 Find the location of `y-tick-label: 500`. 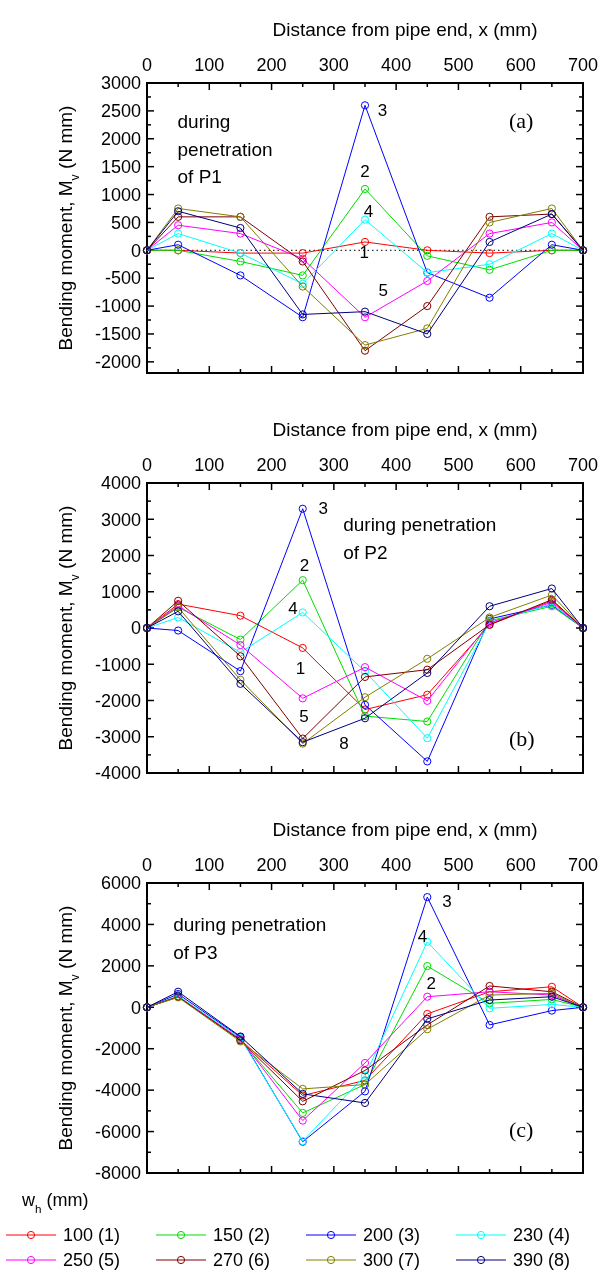

y-tick-label: 500 is located at coordinates (125, 222).